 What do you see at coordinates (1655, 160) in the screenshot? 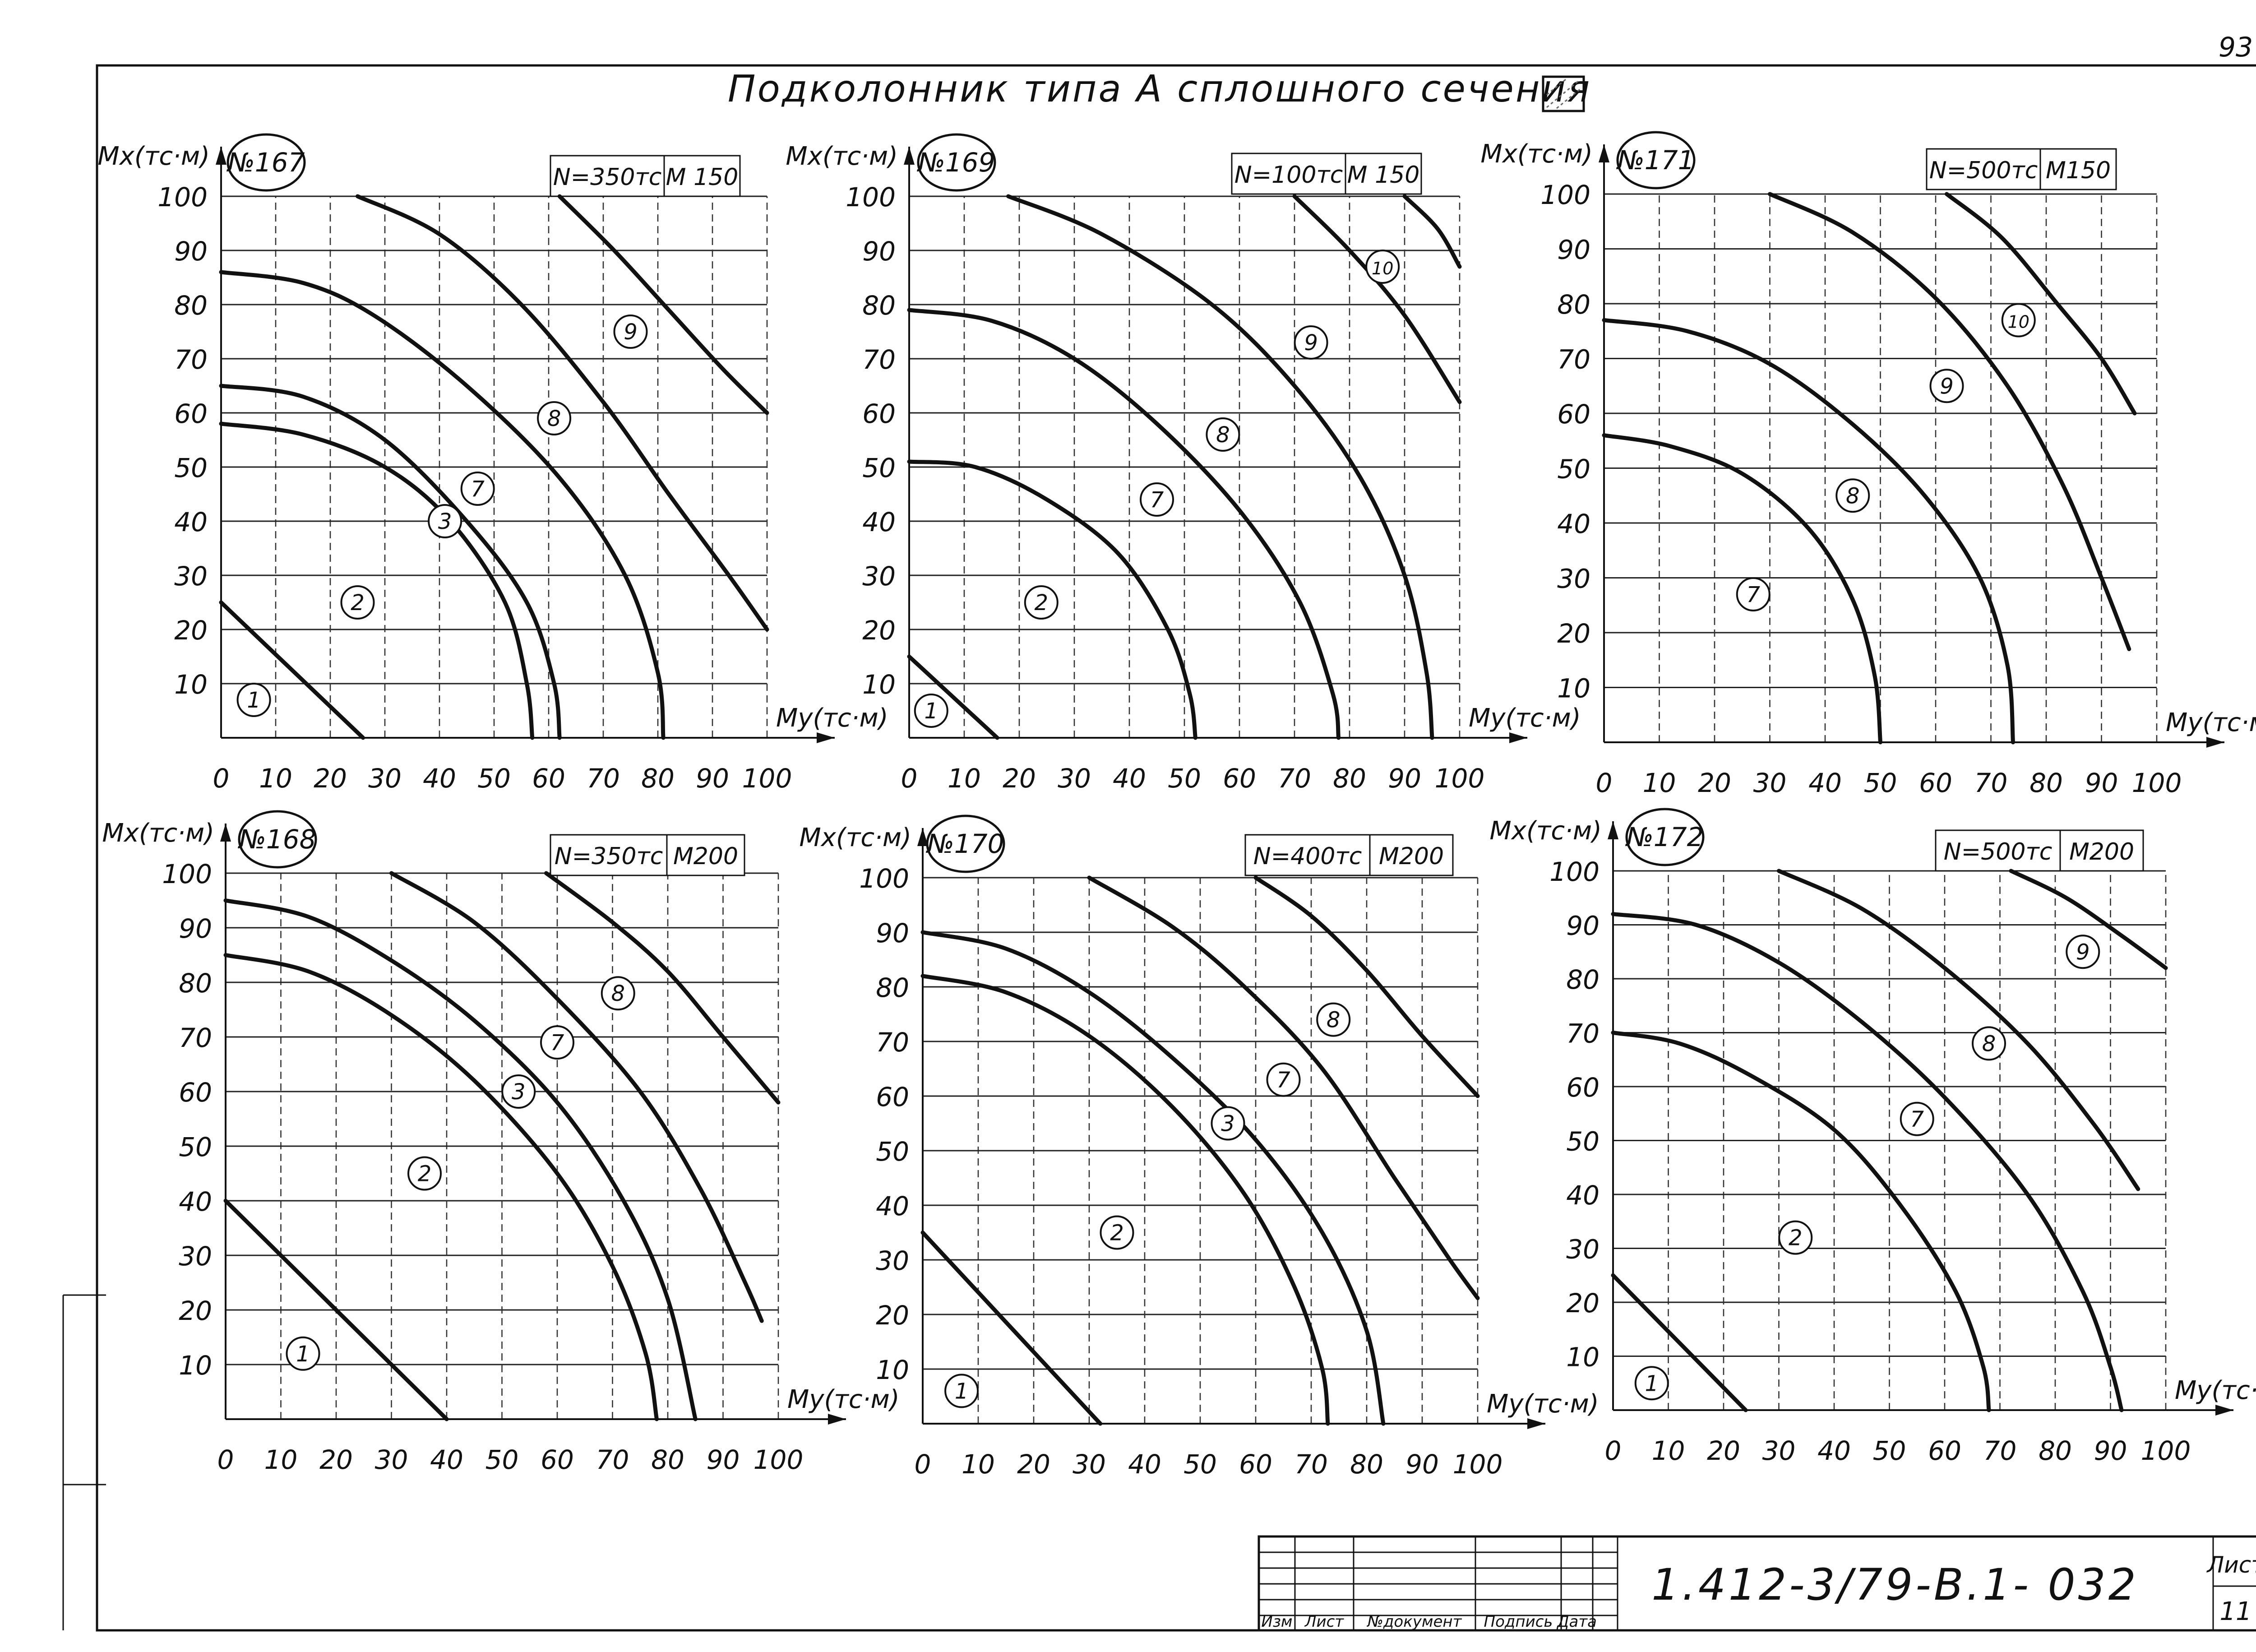
I see `chart-number: №171` at bounding box center [1655, 160].